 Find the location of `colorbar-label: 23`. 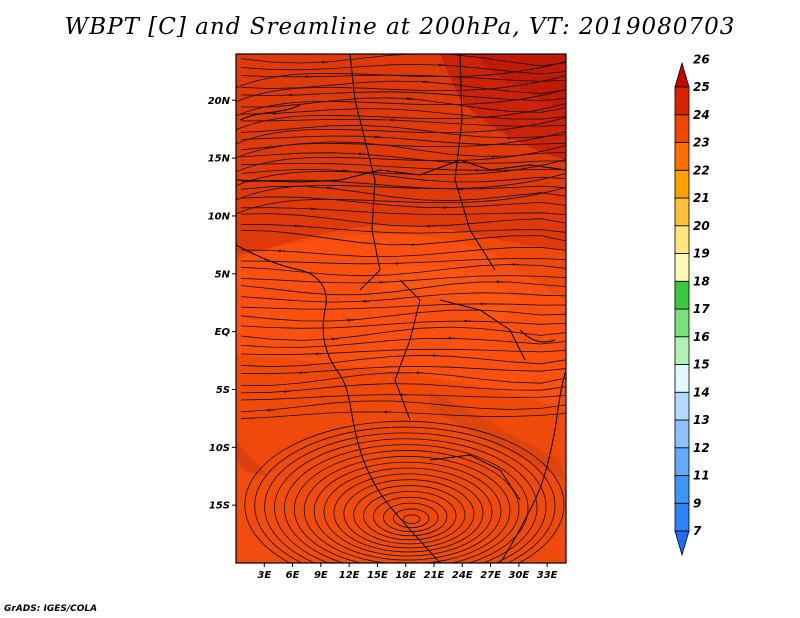

colorbar-label: 23 is located at coordinates (701, 143).